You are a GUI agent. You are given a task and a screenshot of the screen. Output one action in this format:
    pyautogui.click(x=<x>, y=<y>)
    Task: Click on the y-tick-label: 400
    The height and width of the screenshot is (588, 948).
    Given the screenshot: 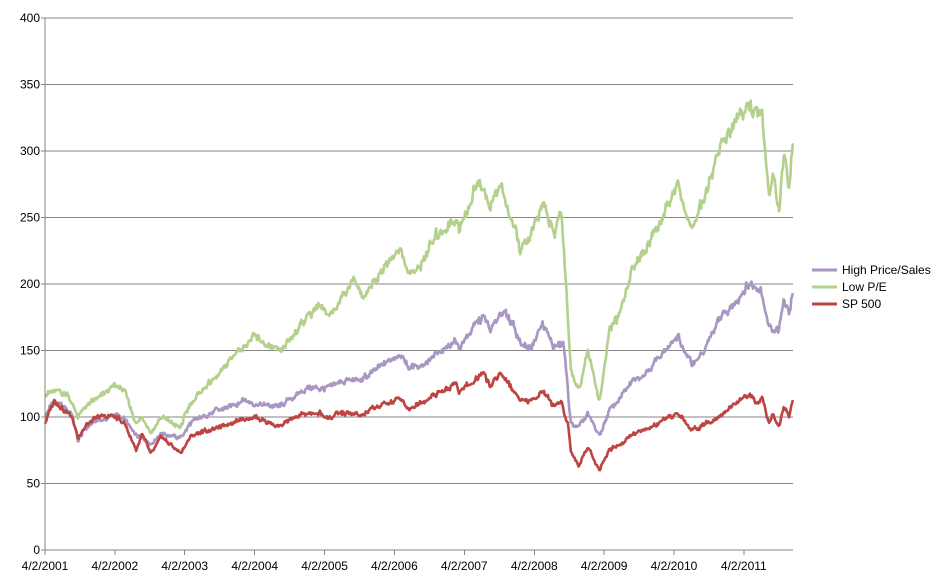 What is the action you would take?
    pyautogui.click(x=30, y=18)
    